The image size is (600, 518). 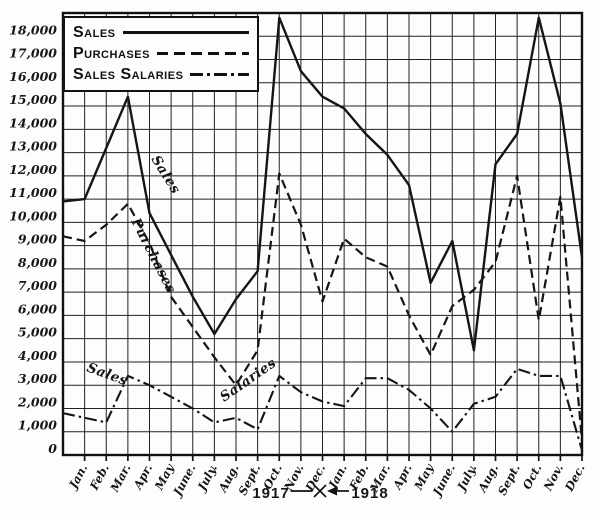 What do you see at coordinates (37, 285) in the screenshot?
I see `y-axis-label: 7,000` at bounding box center [37, 285].